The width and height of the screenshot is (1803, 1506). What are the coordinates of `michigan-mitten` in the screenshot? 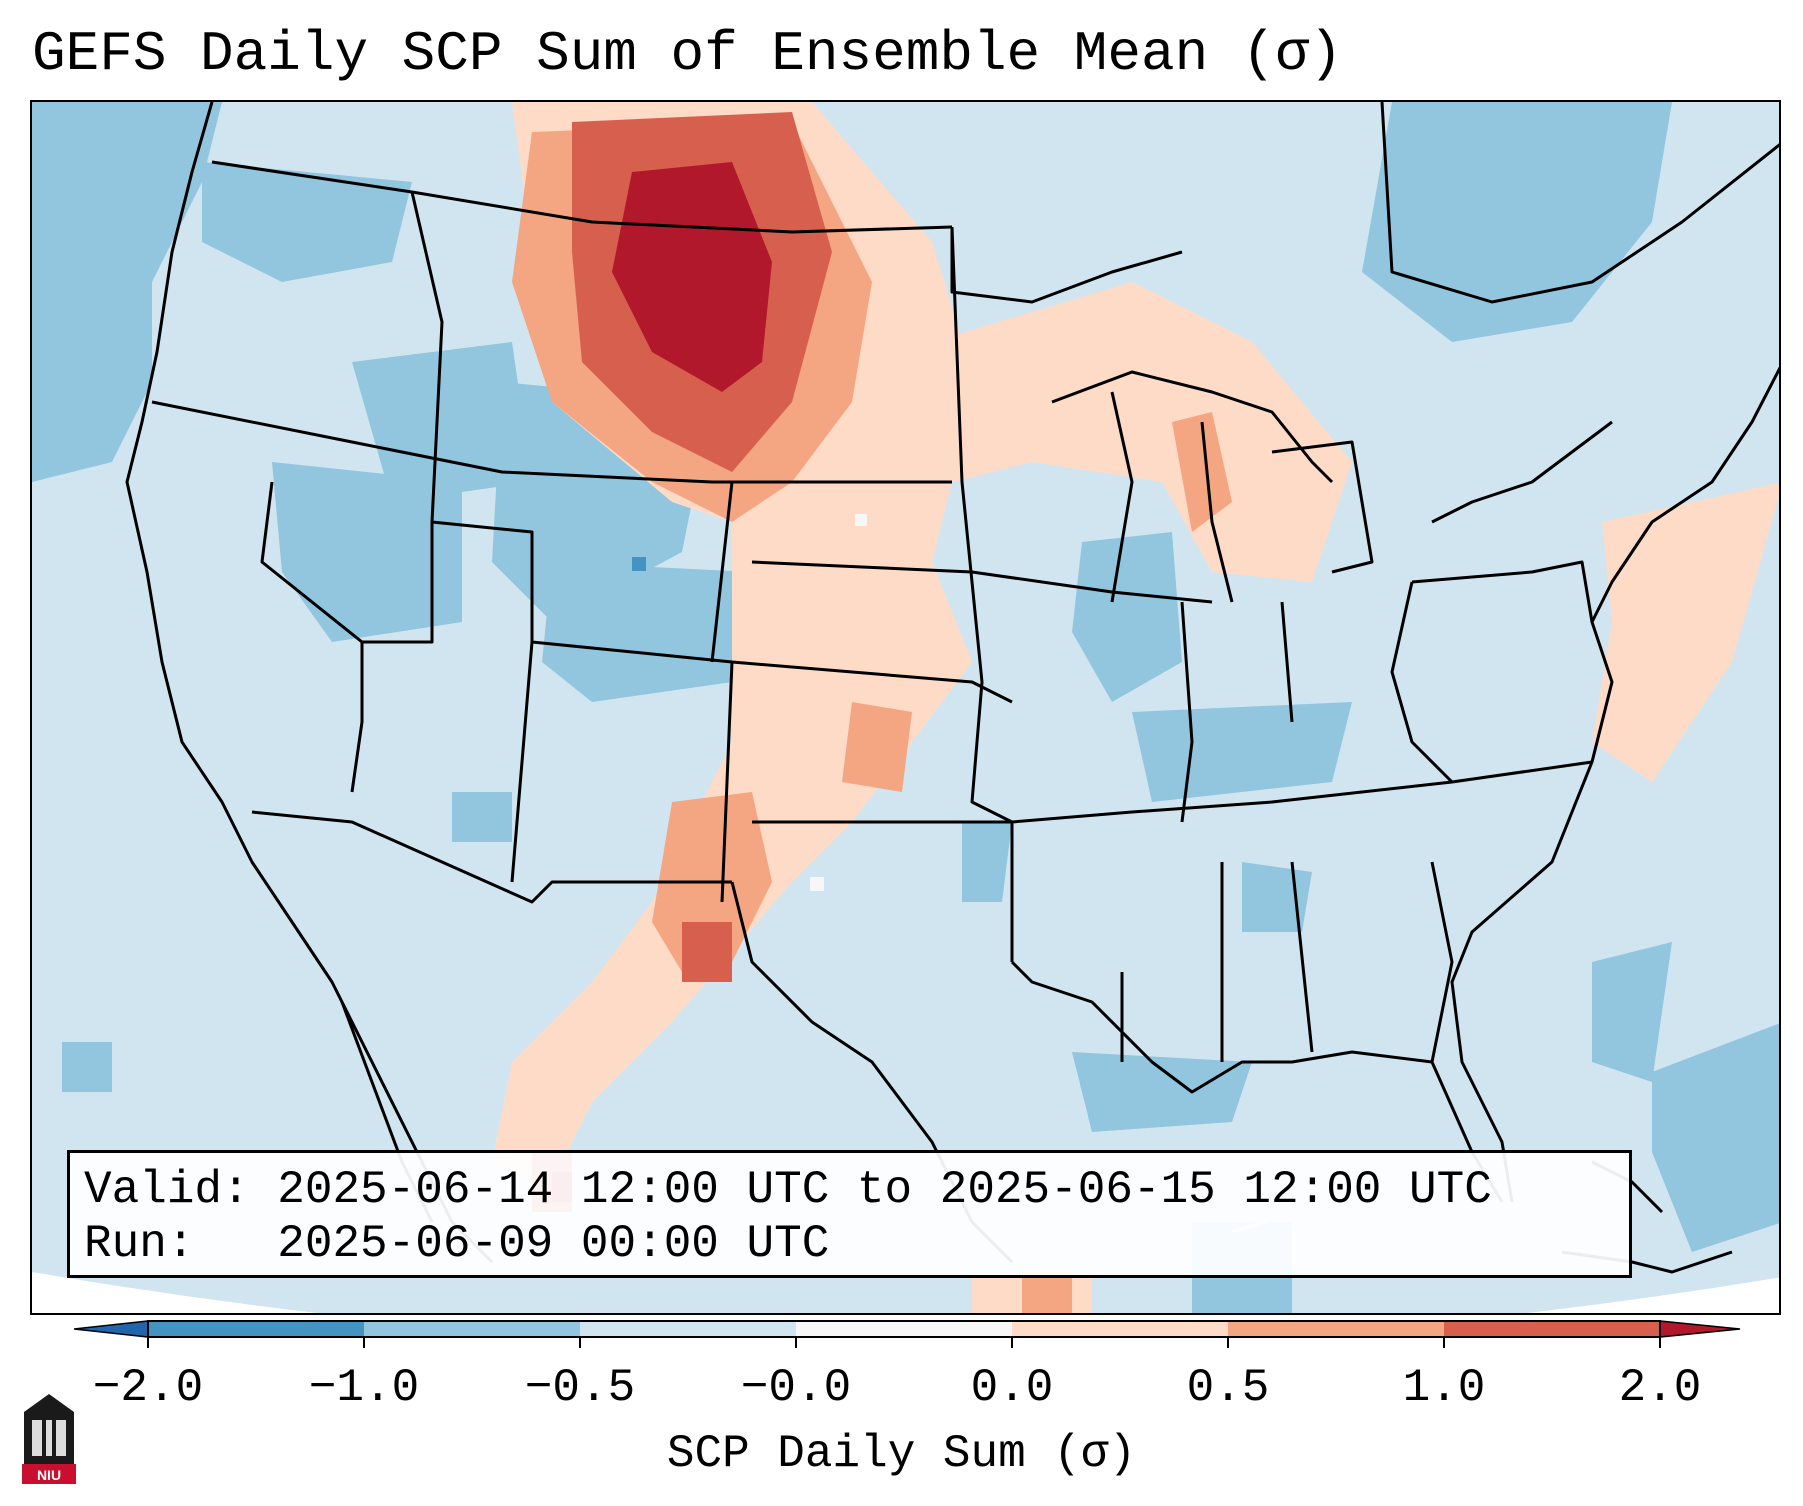 It's located at (1322, 507).